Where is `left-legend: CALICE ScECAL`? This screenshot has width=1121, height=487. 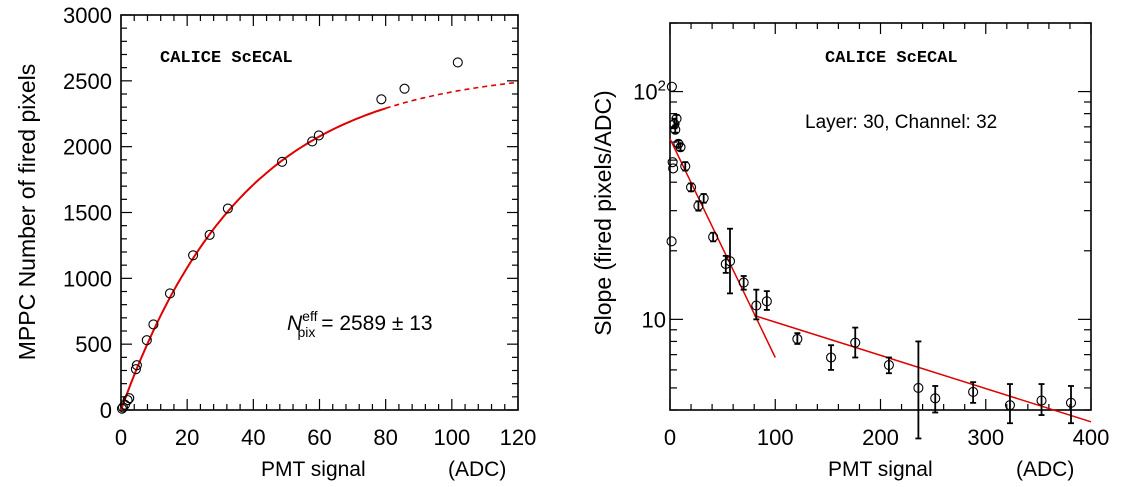
left-legend: CALICE ScECAL is located at coordinates (226, 58).